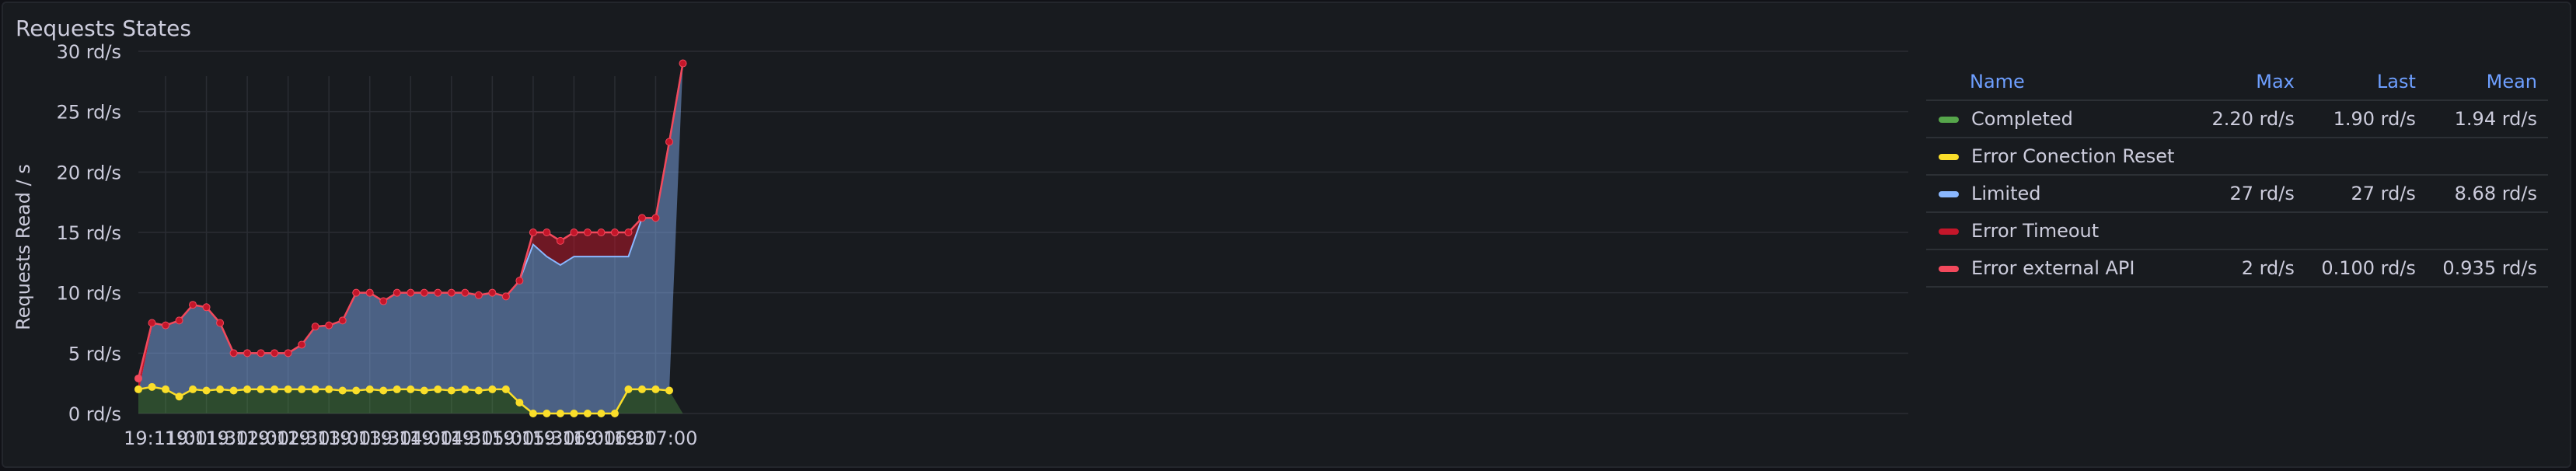 The height and width of the screenshot is (471, 2576). What do you see at coordinates (533, 438) in the screenshot?
I see `x-tick-label: 19:15:30` at bounding box center [533, 438].